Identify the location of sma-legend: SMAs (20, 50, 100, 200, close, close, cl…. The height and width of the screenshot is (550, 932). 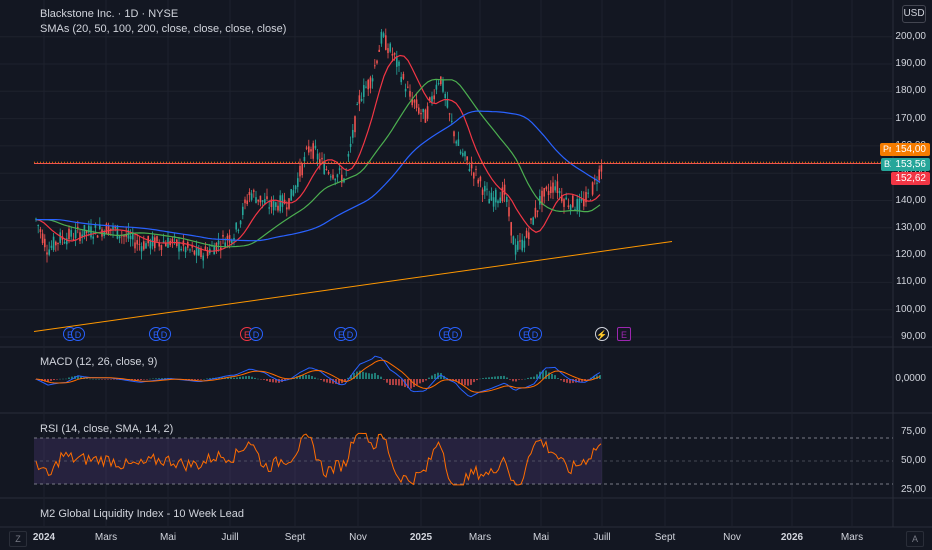
(163, 29).